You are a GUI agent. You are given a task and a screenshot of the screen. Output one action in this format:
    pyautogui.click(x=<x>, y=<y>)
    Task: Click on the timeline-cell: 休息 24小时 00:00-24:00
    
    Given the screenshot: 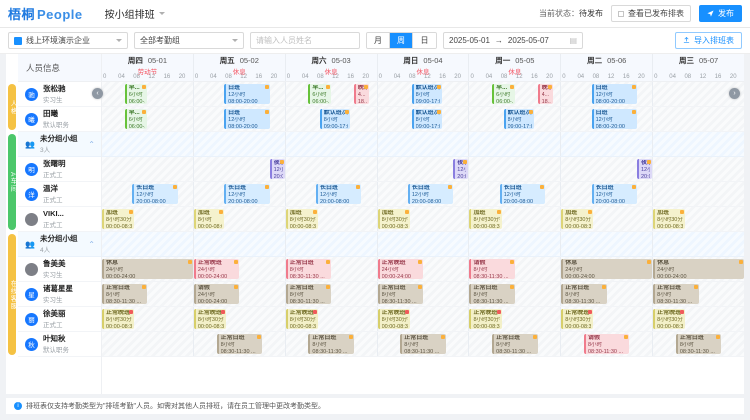 What is the action you would take?
    pyautogui.click(x=698, y=269)
    